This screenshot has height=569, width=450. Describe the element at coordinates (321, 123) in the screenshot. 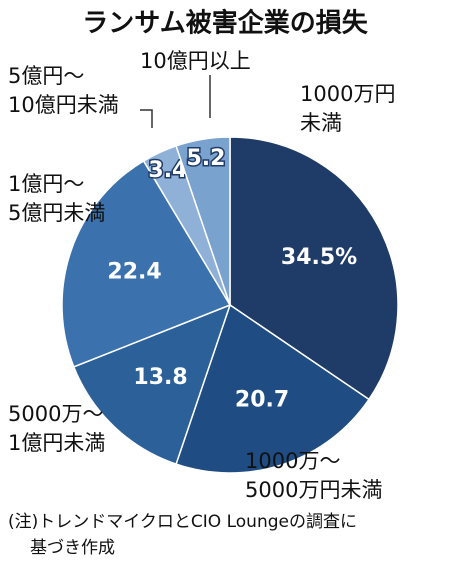

I see `category-label: 未満` at that location.